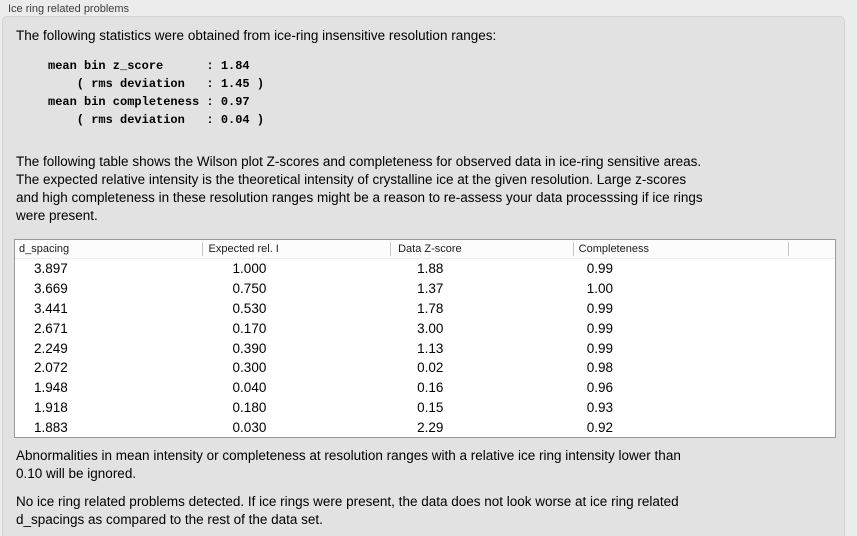 The image size is (857, 536). Describe the element at coordinates (249, 388) in the screenshot. I see `cell-expected-rel-i: 0.040` at that location.